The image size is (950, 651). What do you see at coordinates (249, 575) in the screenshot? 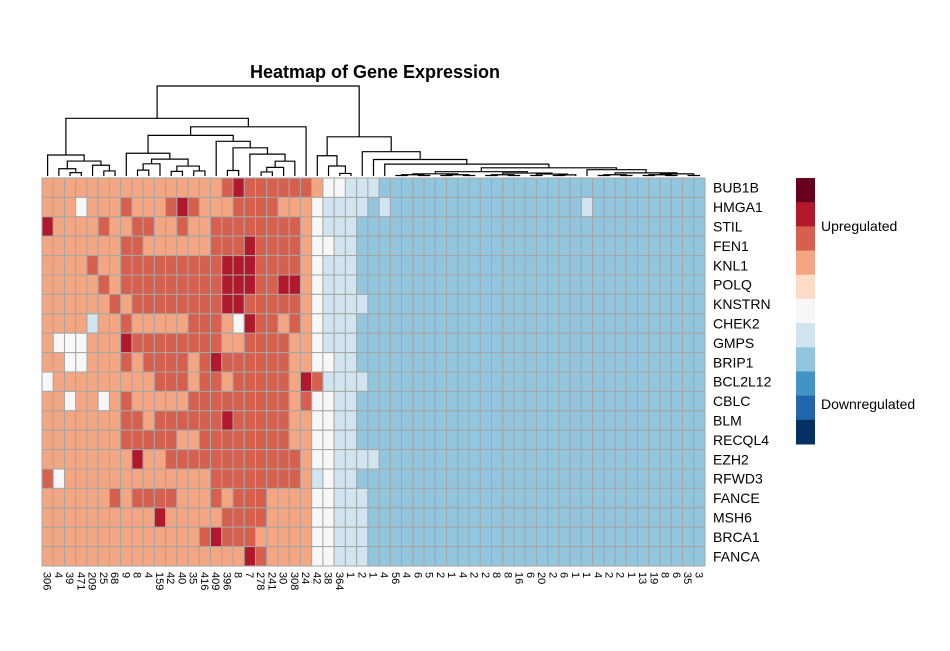
I see `column-label: 7` at bounding box center [249, 575].